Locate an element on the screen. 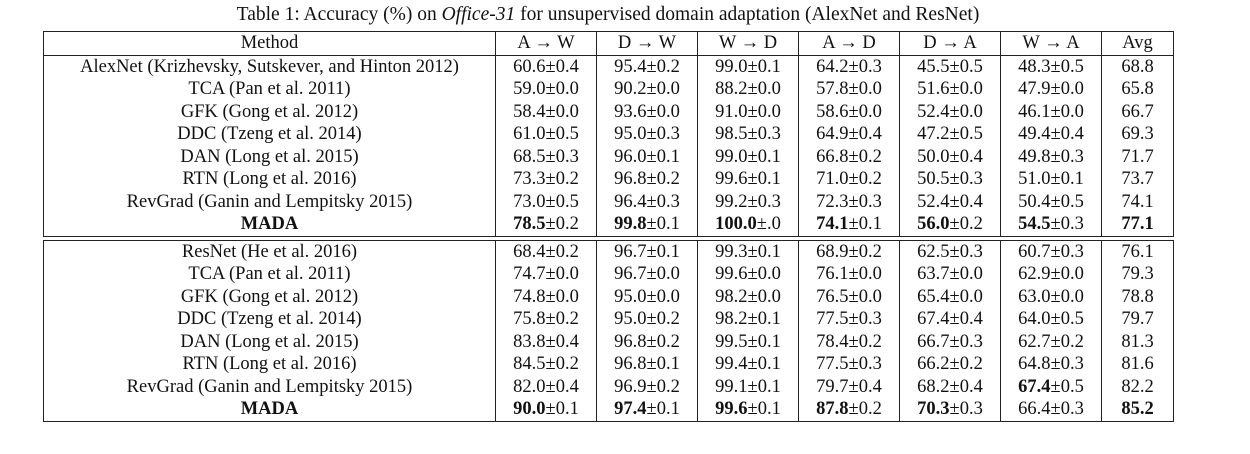 This screenshot has height=454, width=1250. accuracy-mean: 99.4 is located at coordinates (731, 364).